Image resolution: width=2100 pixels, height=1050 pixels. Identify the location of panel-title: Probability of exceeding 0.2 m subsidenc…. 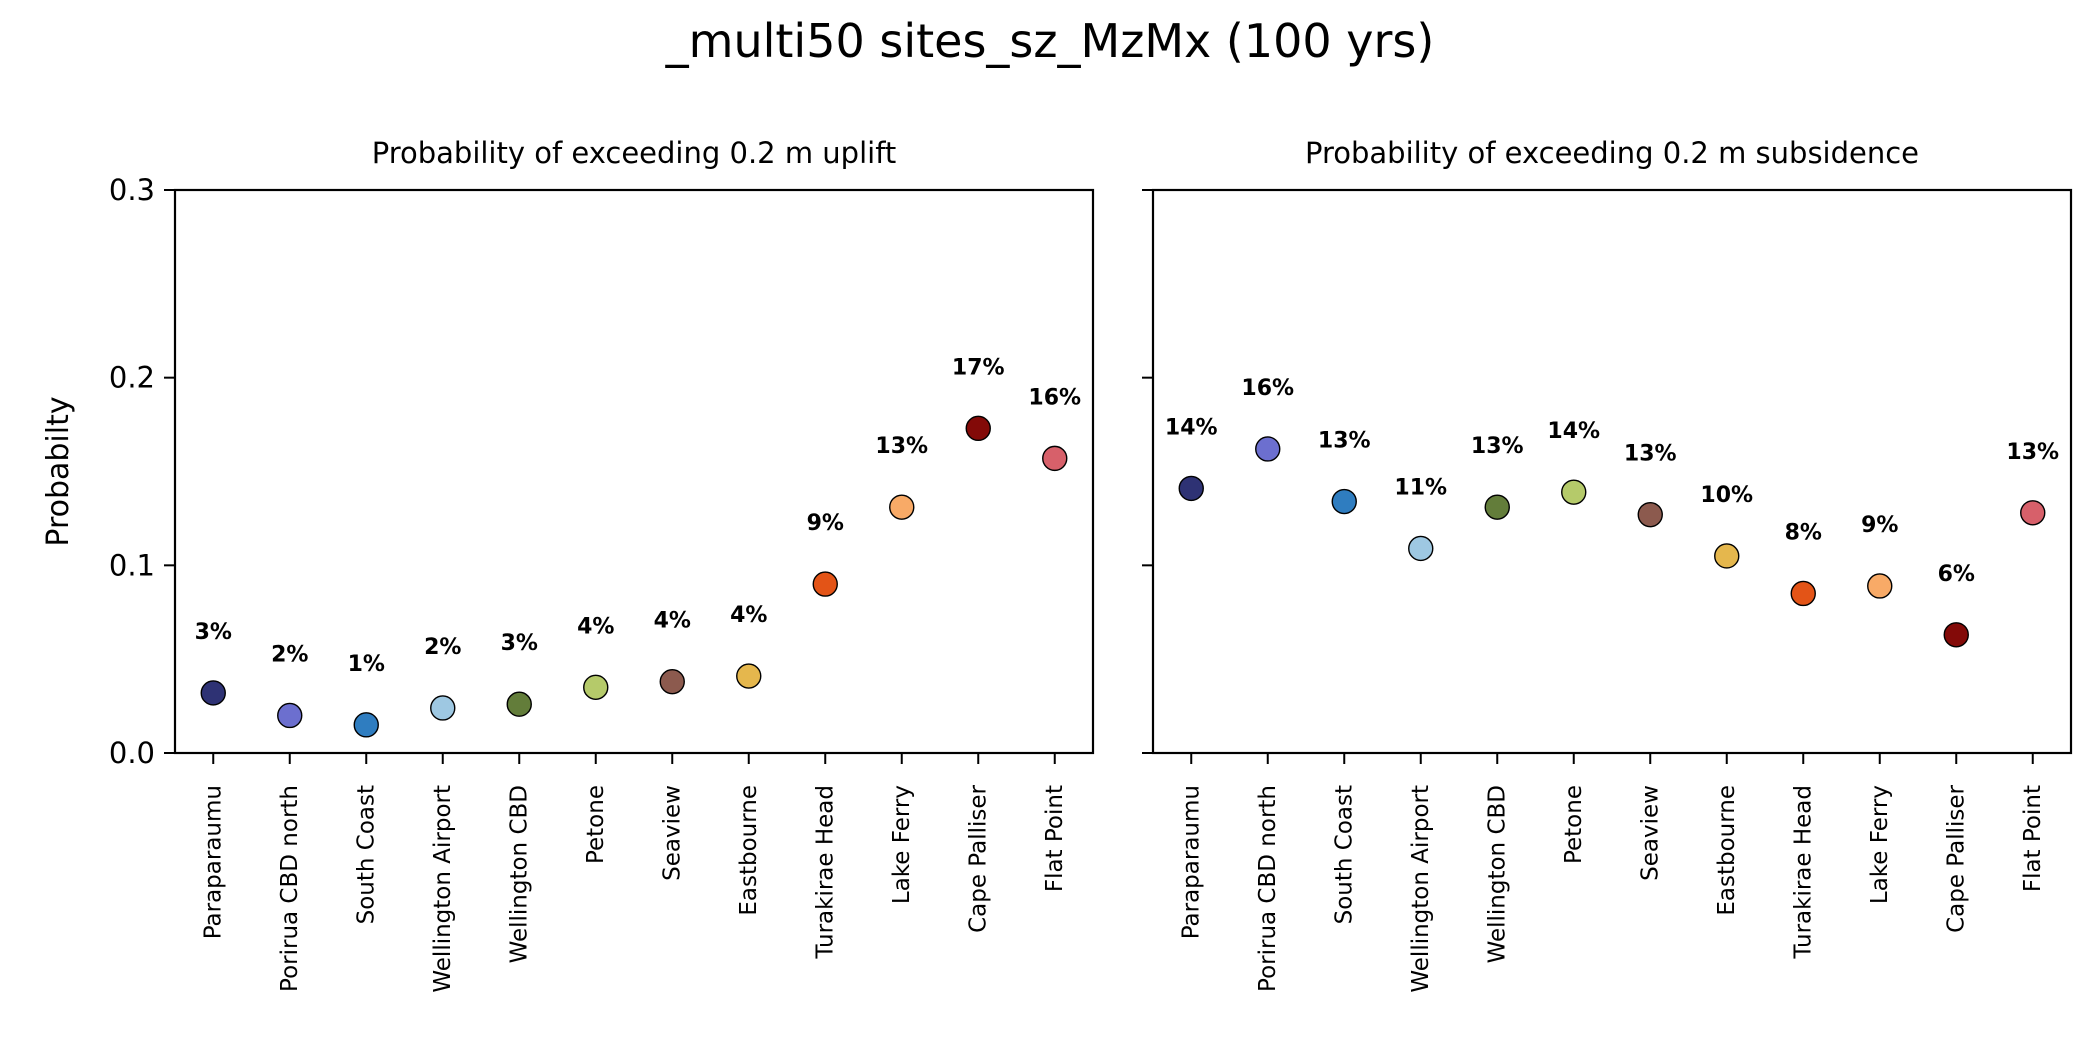
(1612, 153).